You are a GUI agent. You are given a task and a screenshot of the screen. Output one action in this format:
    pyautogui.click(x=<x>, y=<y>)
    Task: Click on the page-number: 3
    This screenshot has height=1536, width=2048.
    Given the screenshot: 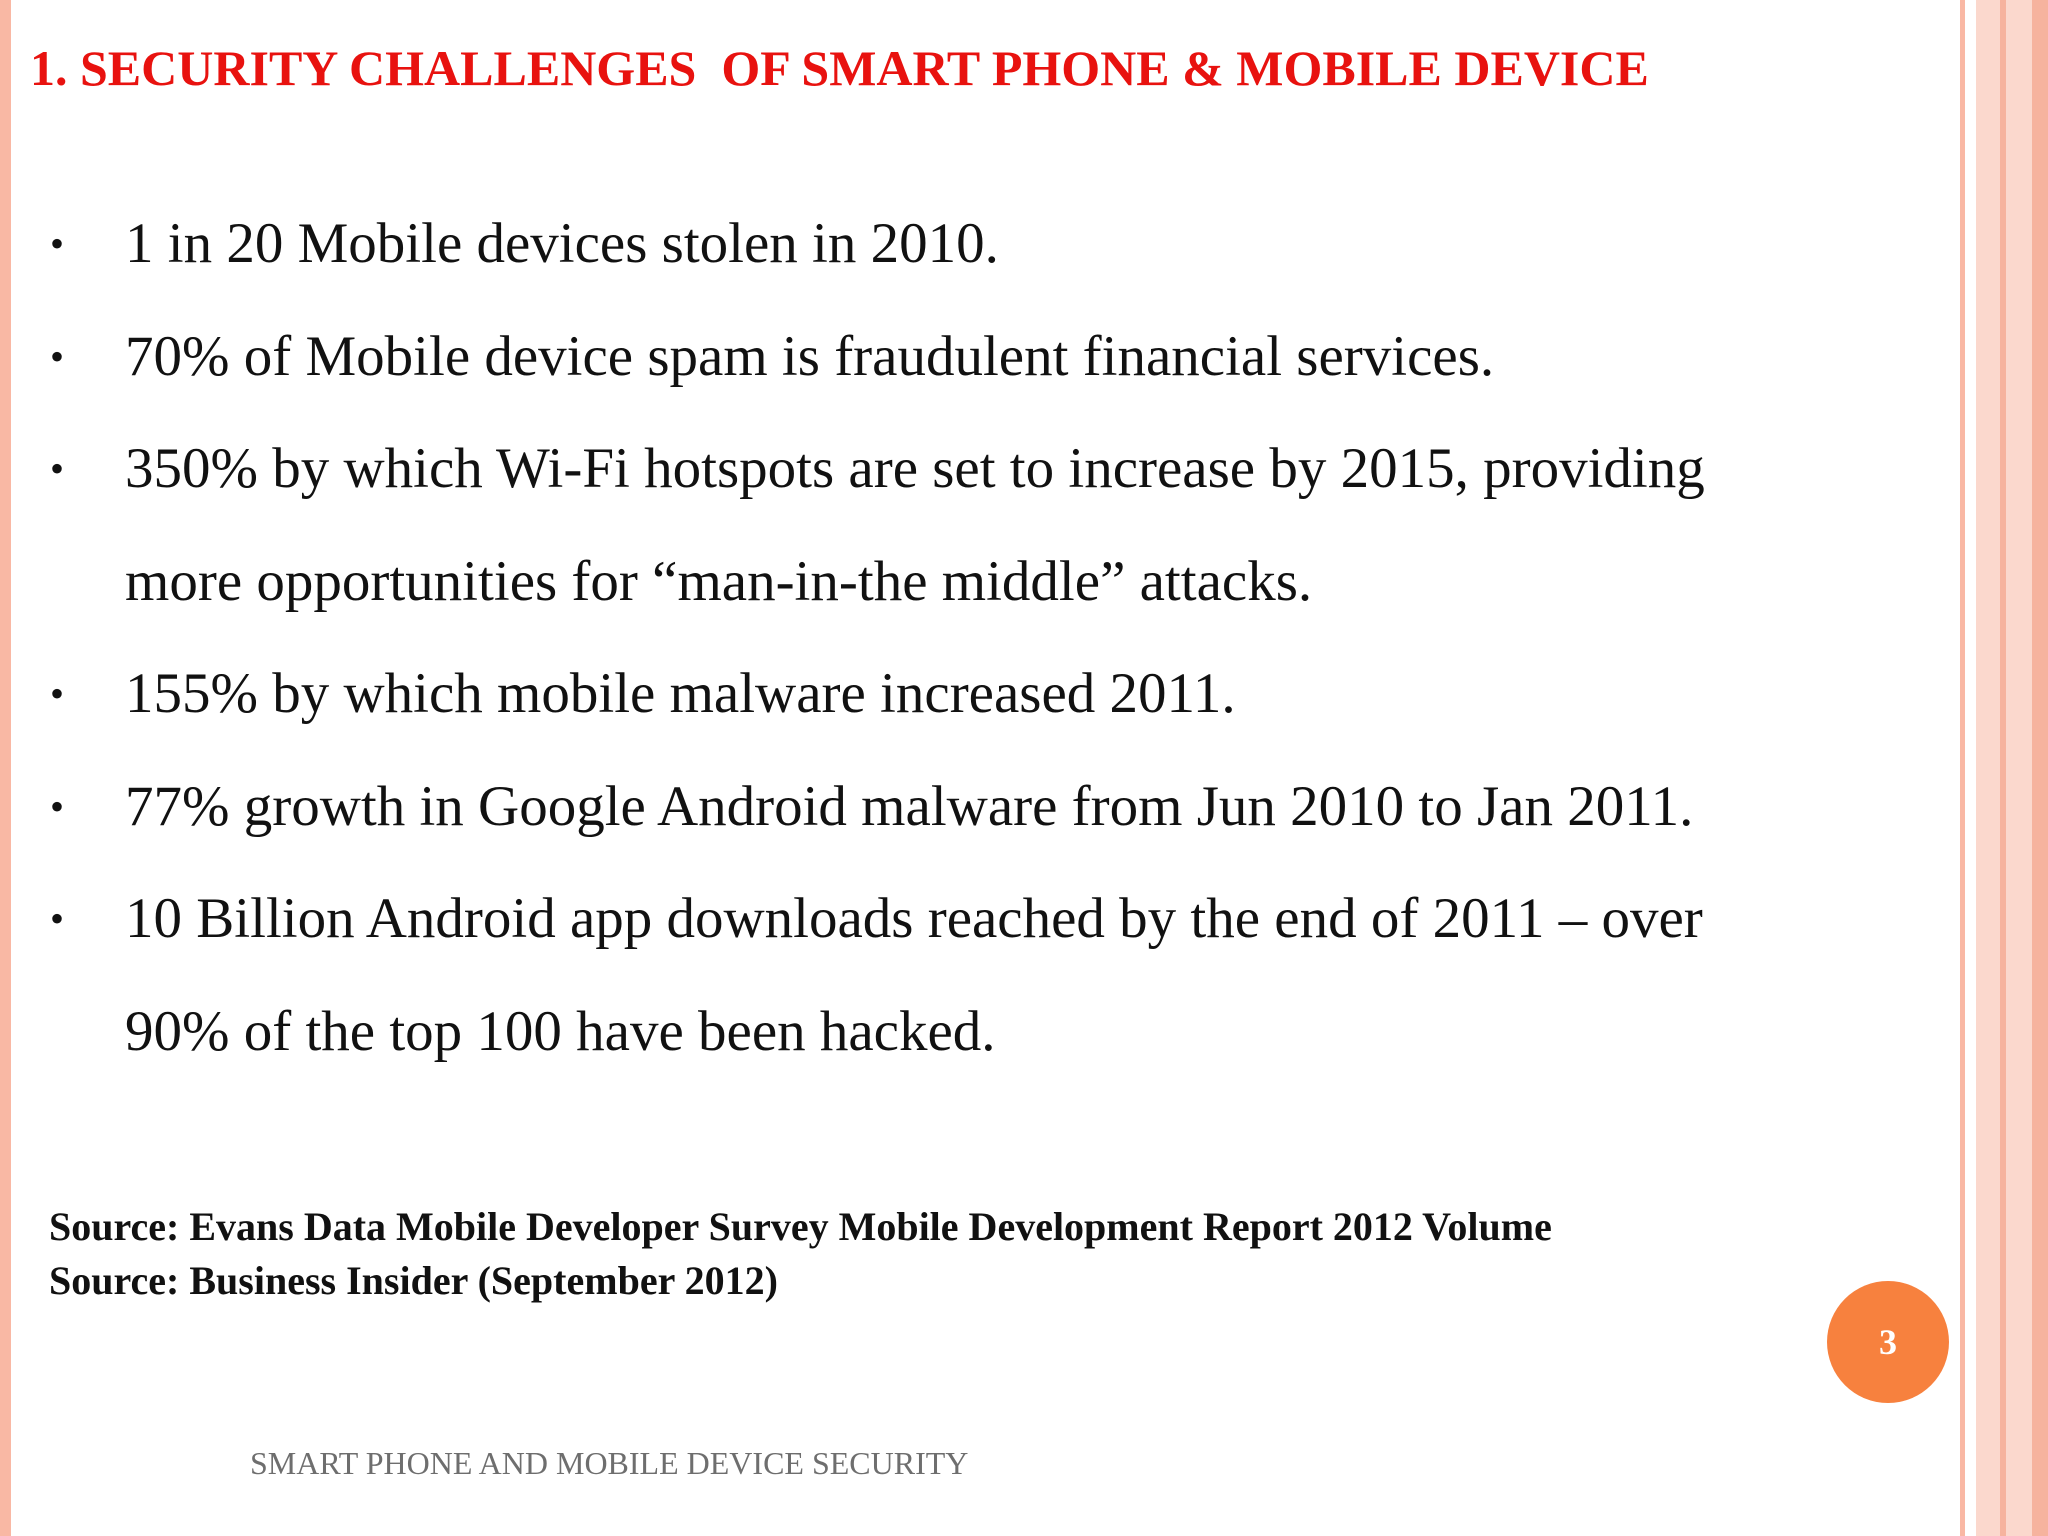 What is the action you would take?
    pyautogui.click(x=1888, y=1342)
    